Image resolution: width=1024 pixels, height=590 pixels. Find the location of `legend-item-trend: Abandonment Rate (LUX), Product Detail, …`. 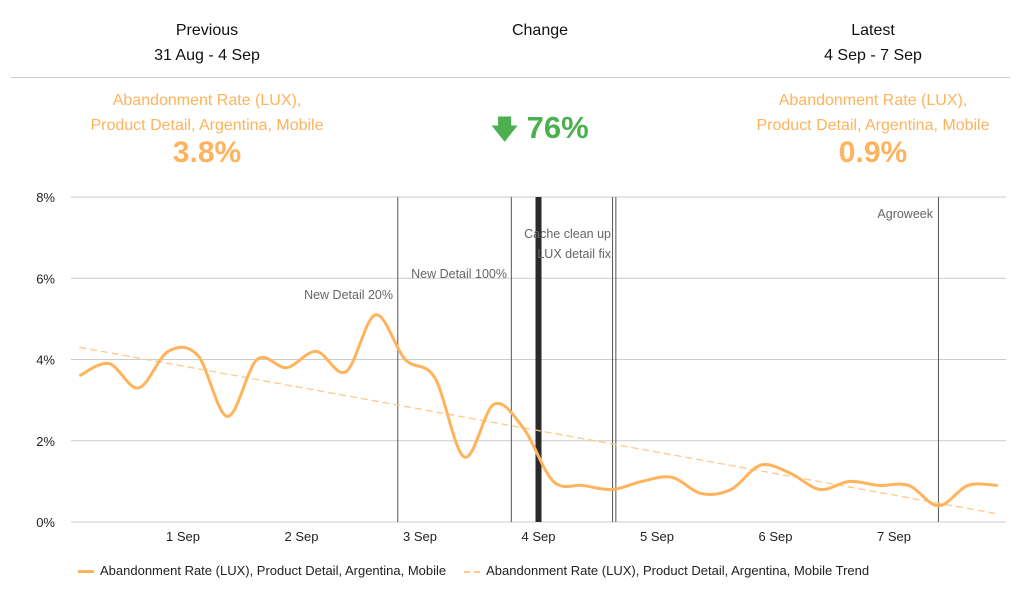

legend-item-trend: Abandonment Rate (LUX), Product Detail, … is located at coordinates (666, 570).